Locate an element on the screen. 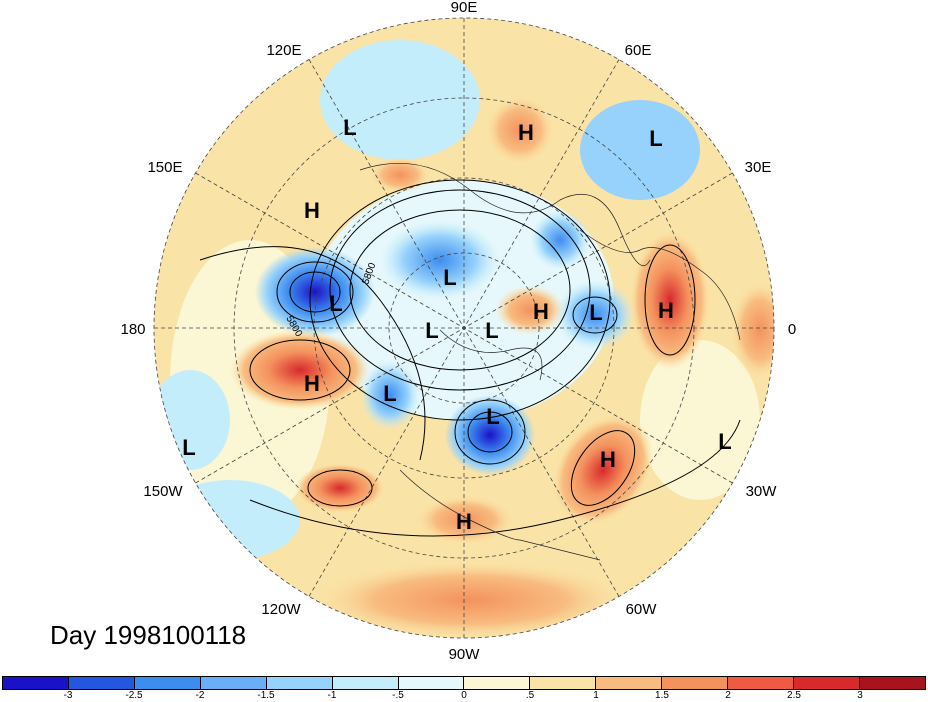 The height and width of the screenshot is (702, 928). colorbar-tick-label: 0 is located at coordinates (464, 695).